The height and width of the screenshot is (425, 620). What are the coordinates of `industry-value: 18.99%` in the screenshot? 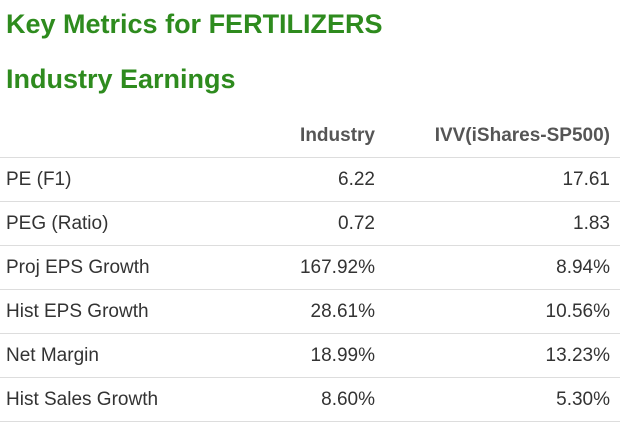 It's located at (302, 355).